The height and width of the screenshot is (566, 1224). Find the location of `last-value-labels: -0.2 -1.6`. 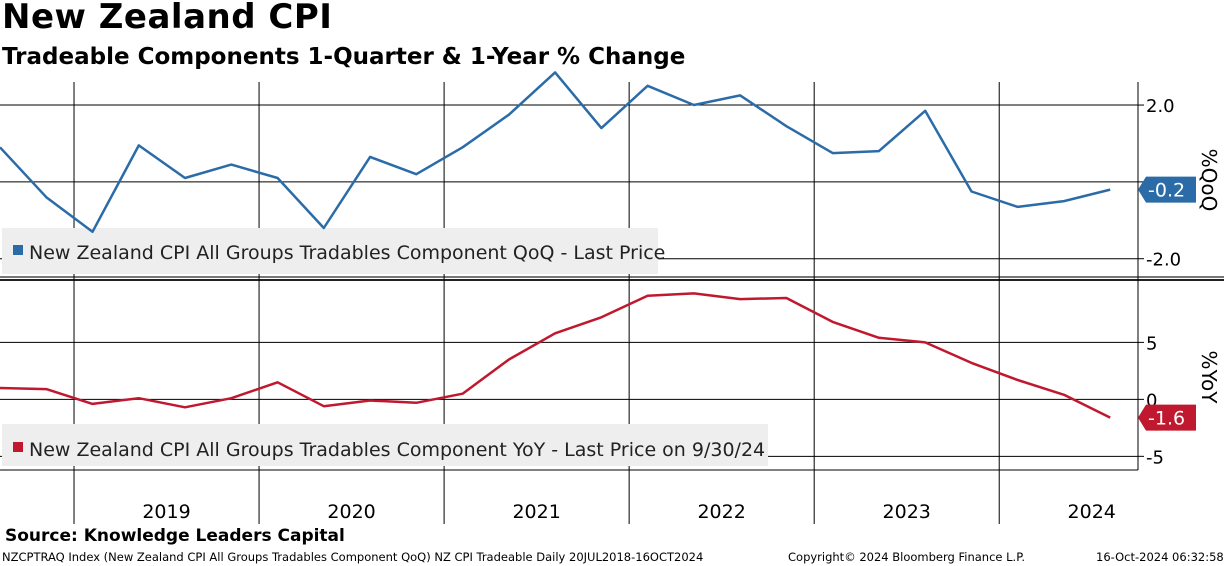

last-value-labels: -0.2 -1.6 is located at coordinates (1167, 303).